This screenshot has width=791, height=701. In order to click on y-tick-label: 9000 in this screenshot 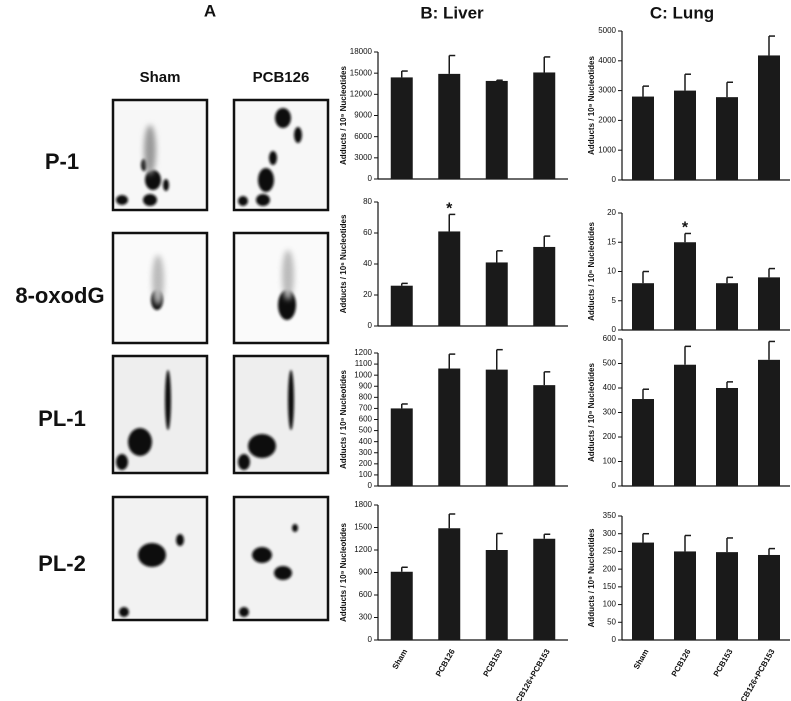, I will do `click(363, 115)`.